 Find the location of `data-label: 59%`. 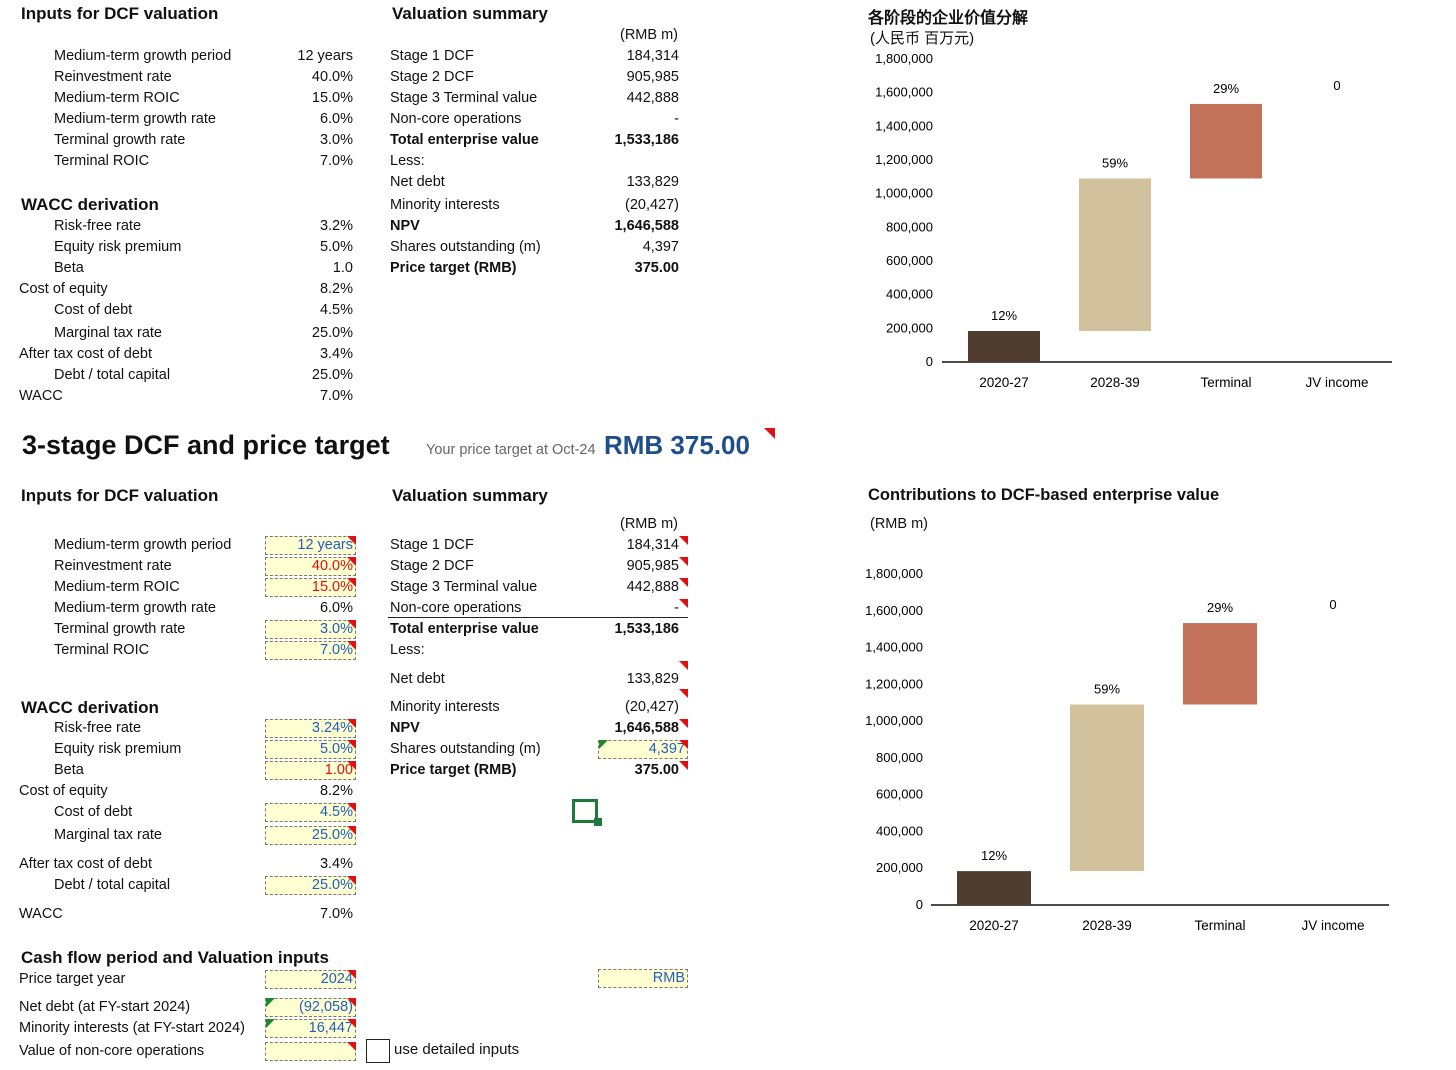

data-label: 59% is located at coordinates (1107, 689).